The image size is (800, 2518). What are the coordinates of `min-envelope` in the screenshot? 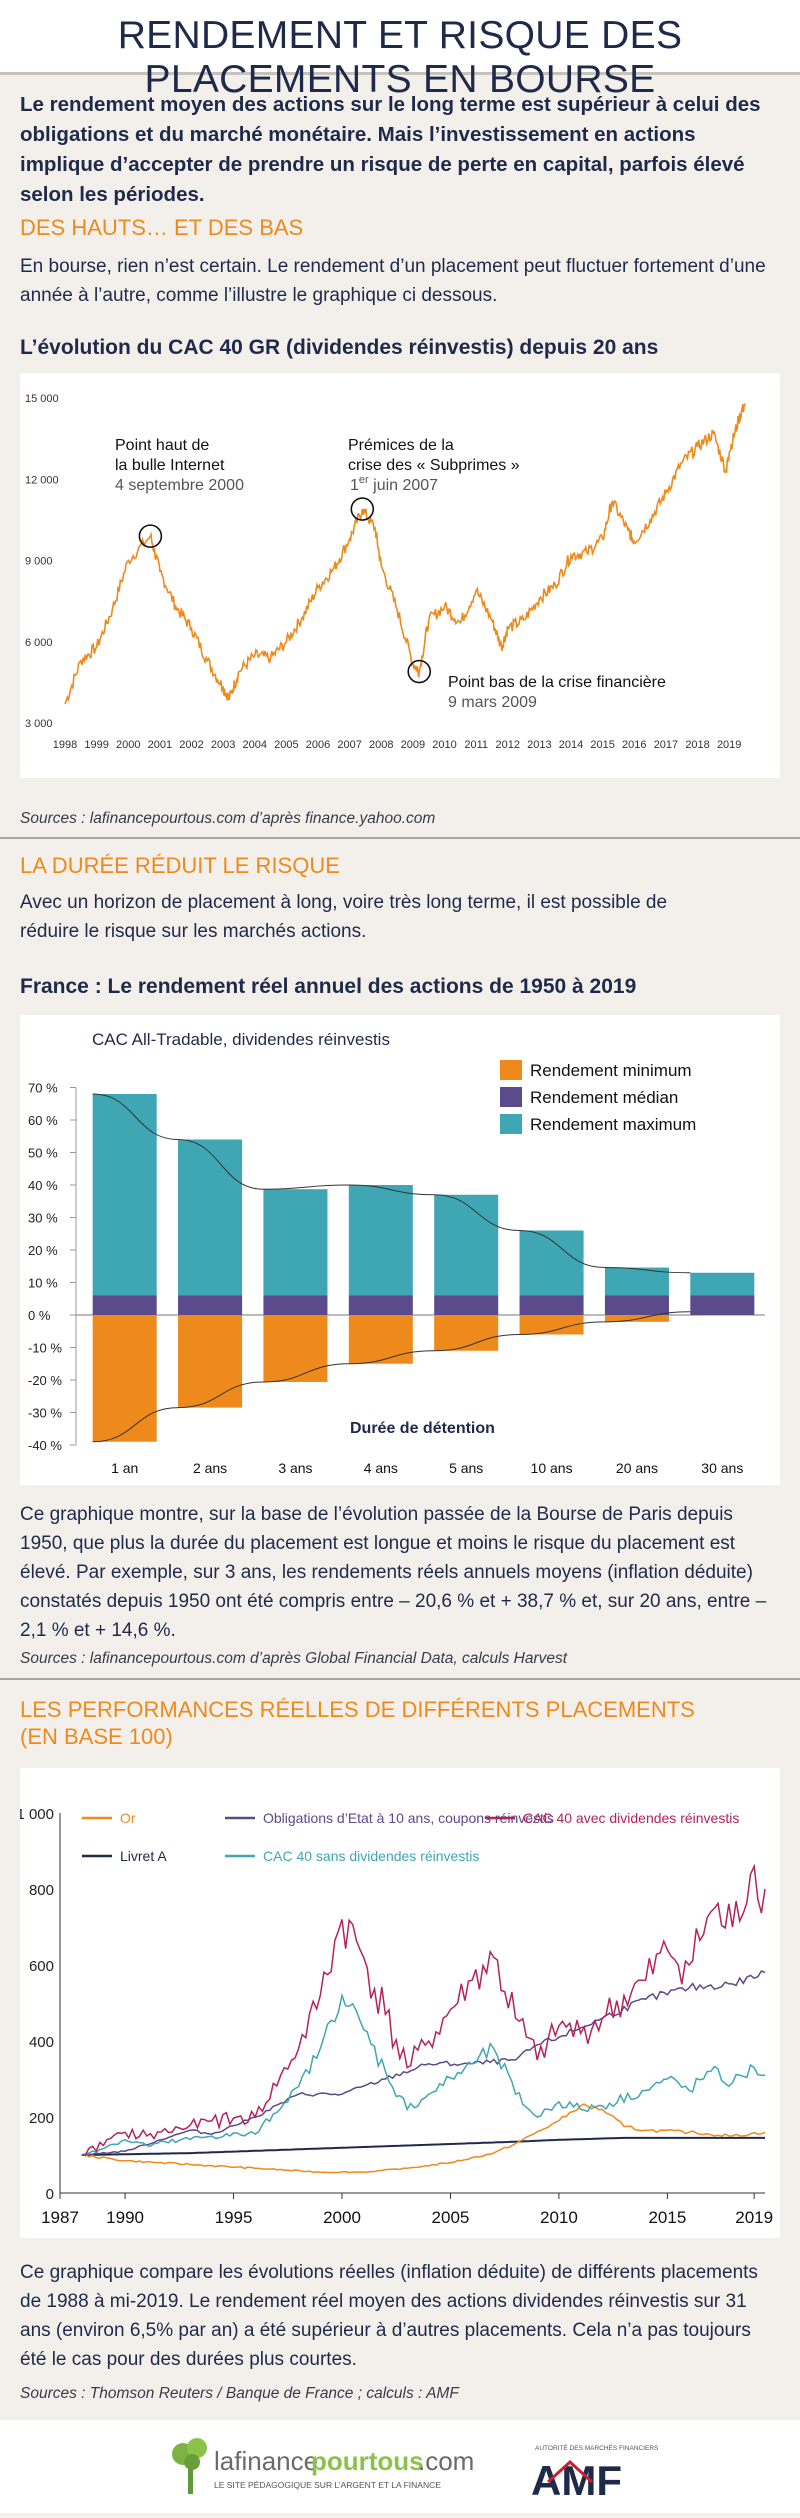 It's located at (391, 1377).